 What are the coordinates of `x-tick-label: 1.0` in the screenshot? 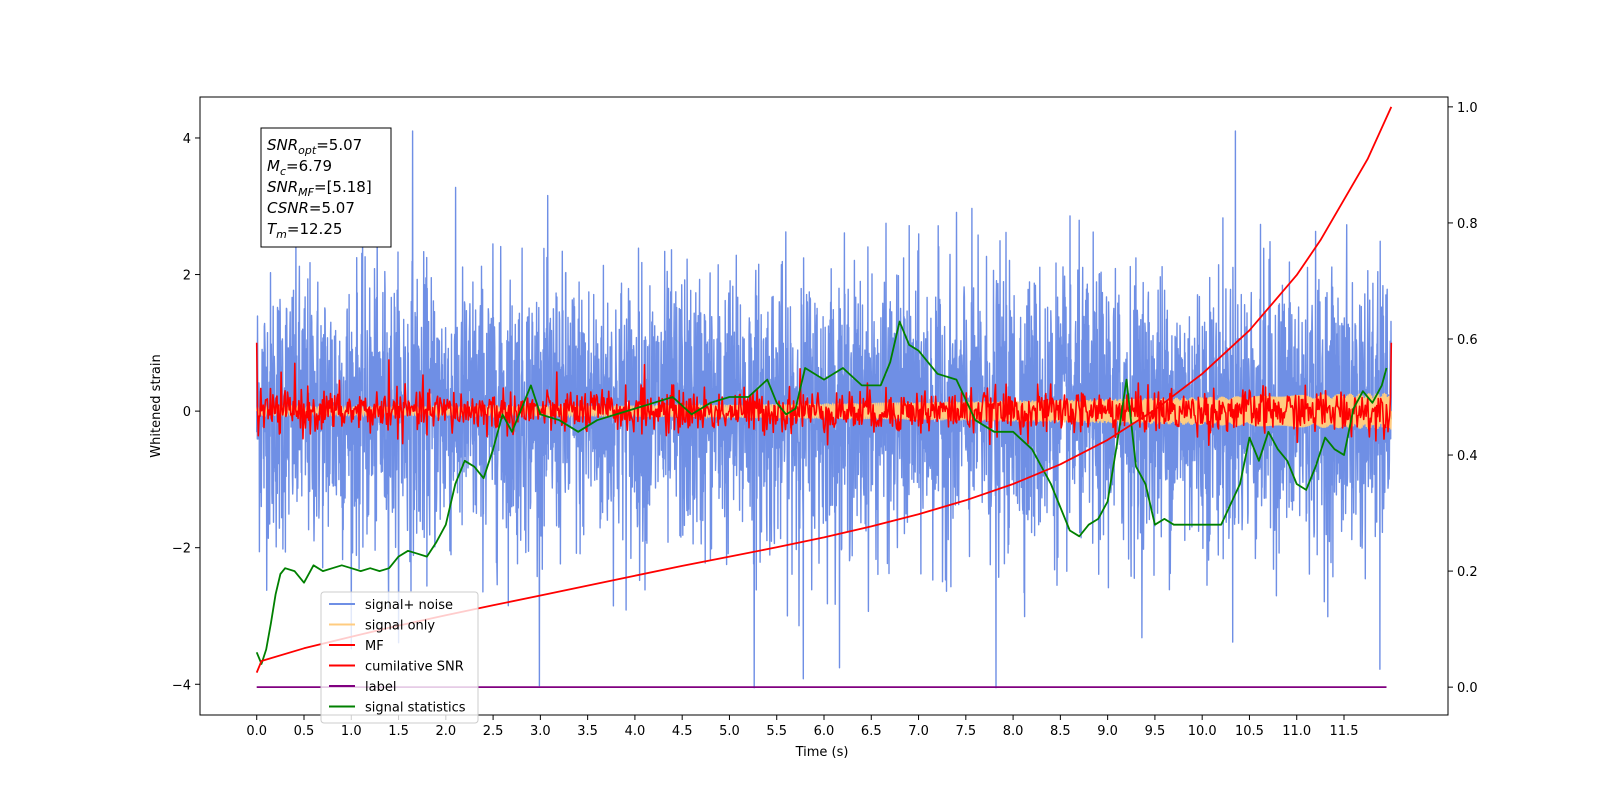 It's located at (351, 731).